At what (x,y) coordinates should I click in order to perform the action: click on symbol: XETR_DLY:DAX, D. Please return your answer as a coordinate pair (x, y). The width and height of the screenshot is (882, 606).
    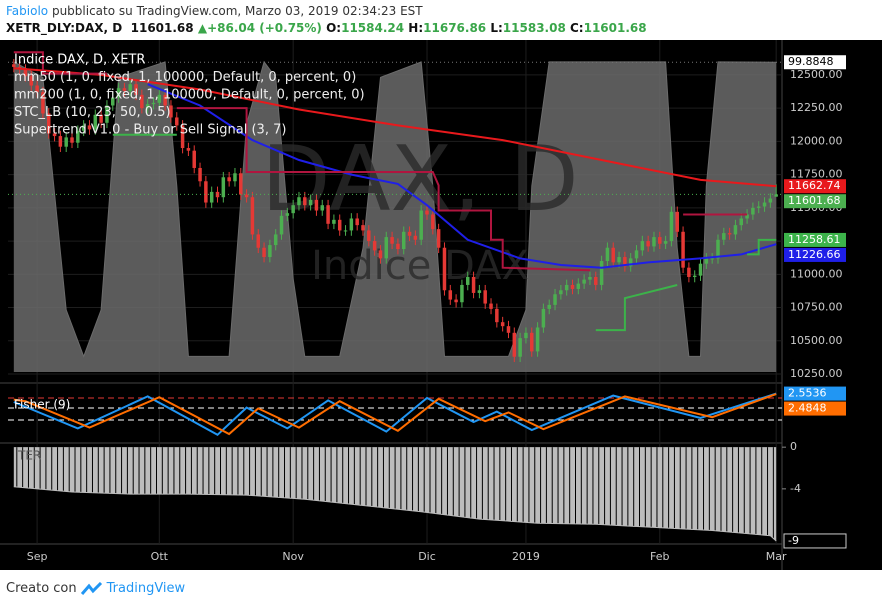
    Looking at the image, I should click on (64, 28).